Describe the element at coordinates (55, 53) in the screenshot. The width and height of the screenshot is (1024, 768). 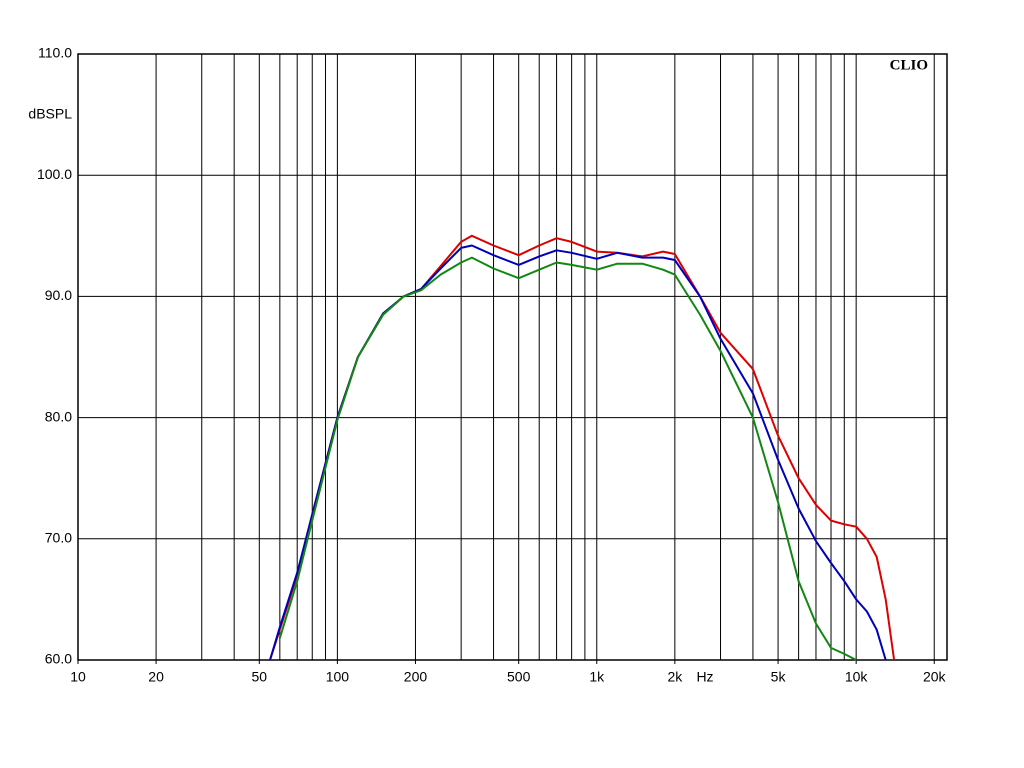
I see `y-tick-label: 110.0` at that location.